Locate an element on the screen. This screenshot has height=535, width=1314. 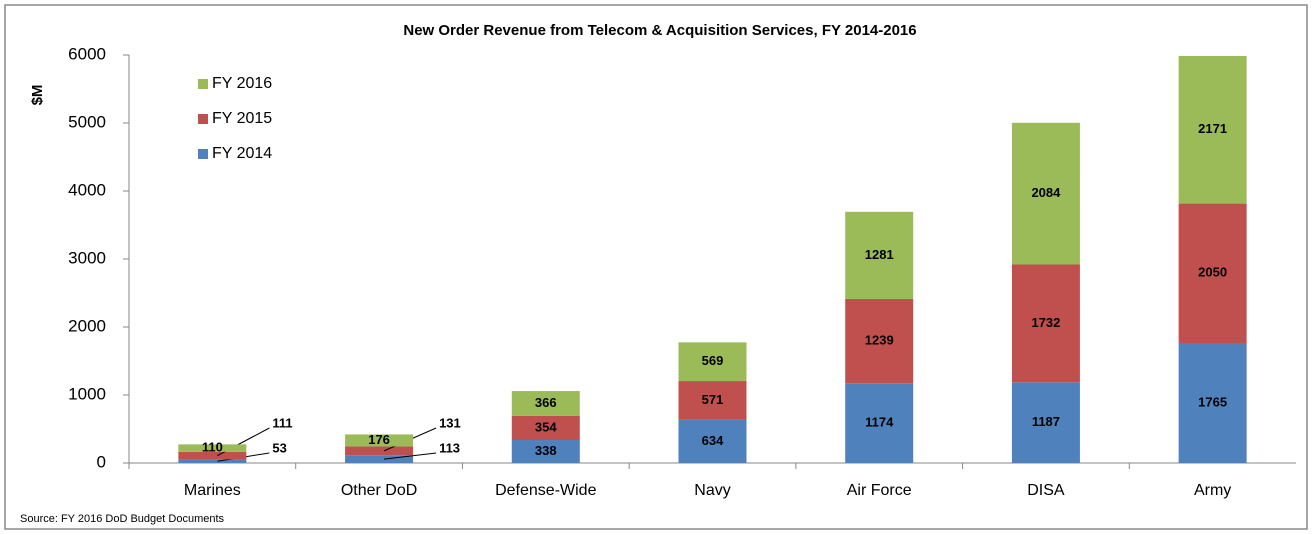
data-label: 1732 is located at coordinates (1045, 322).